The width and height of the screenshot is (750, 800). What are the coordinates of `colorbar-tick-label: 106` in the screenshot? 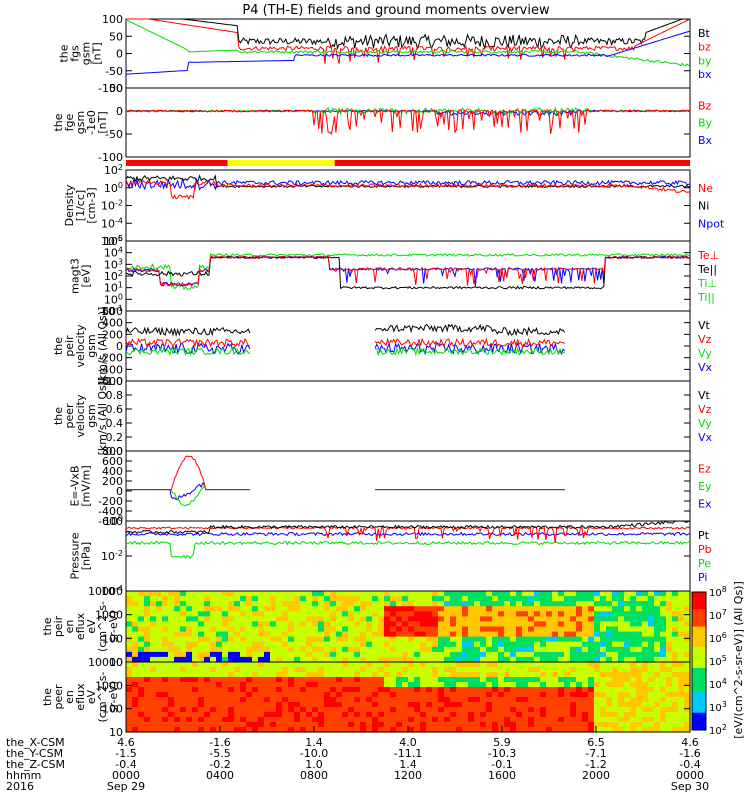 It's located at (718, 638).